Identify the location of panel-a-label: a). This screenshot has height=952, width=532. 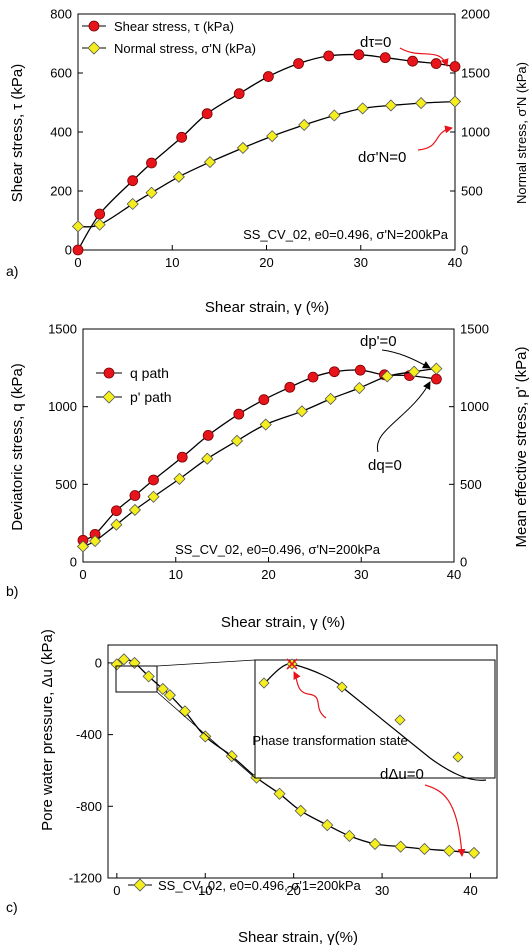
(12, 271).